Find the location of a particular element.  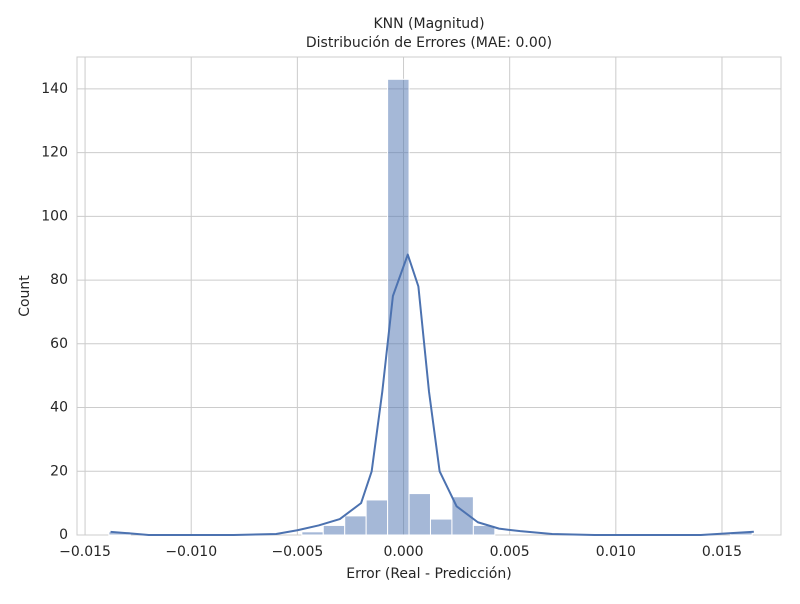

chart-subtitle: Distribución de Errores (MAE: 0.00) is located at coordinates (429, 43).